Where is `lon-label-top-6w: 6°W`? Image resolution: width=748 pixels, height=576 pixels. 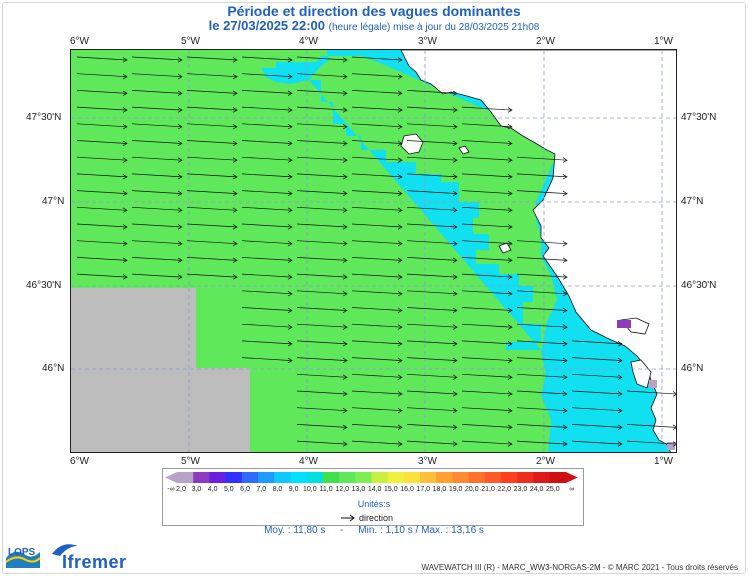 lon-label-top-6w: 6°W is located at coordinates (79, 41).